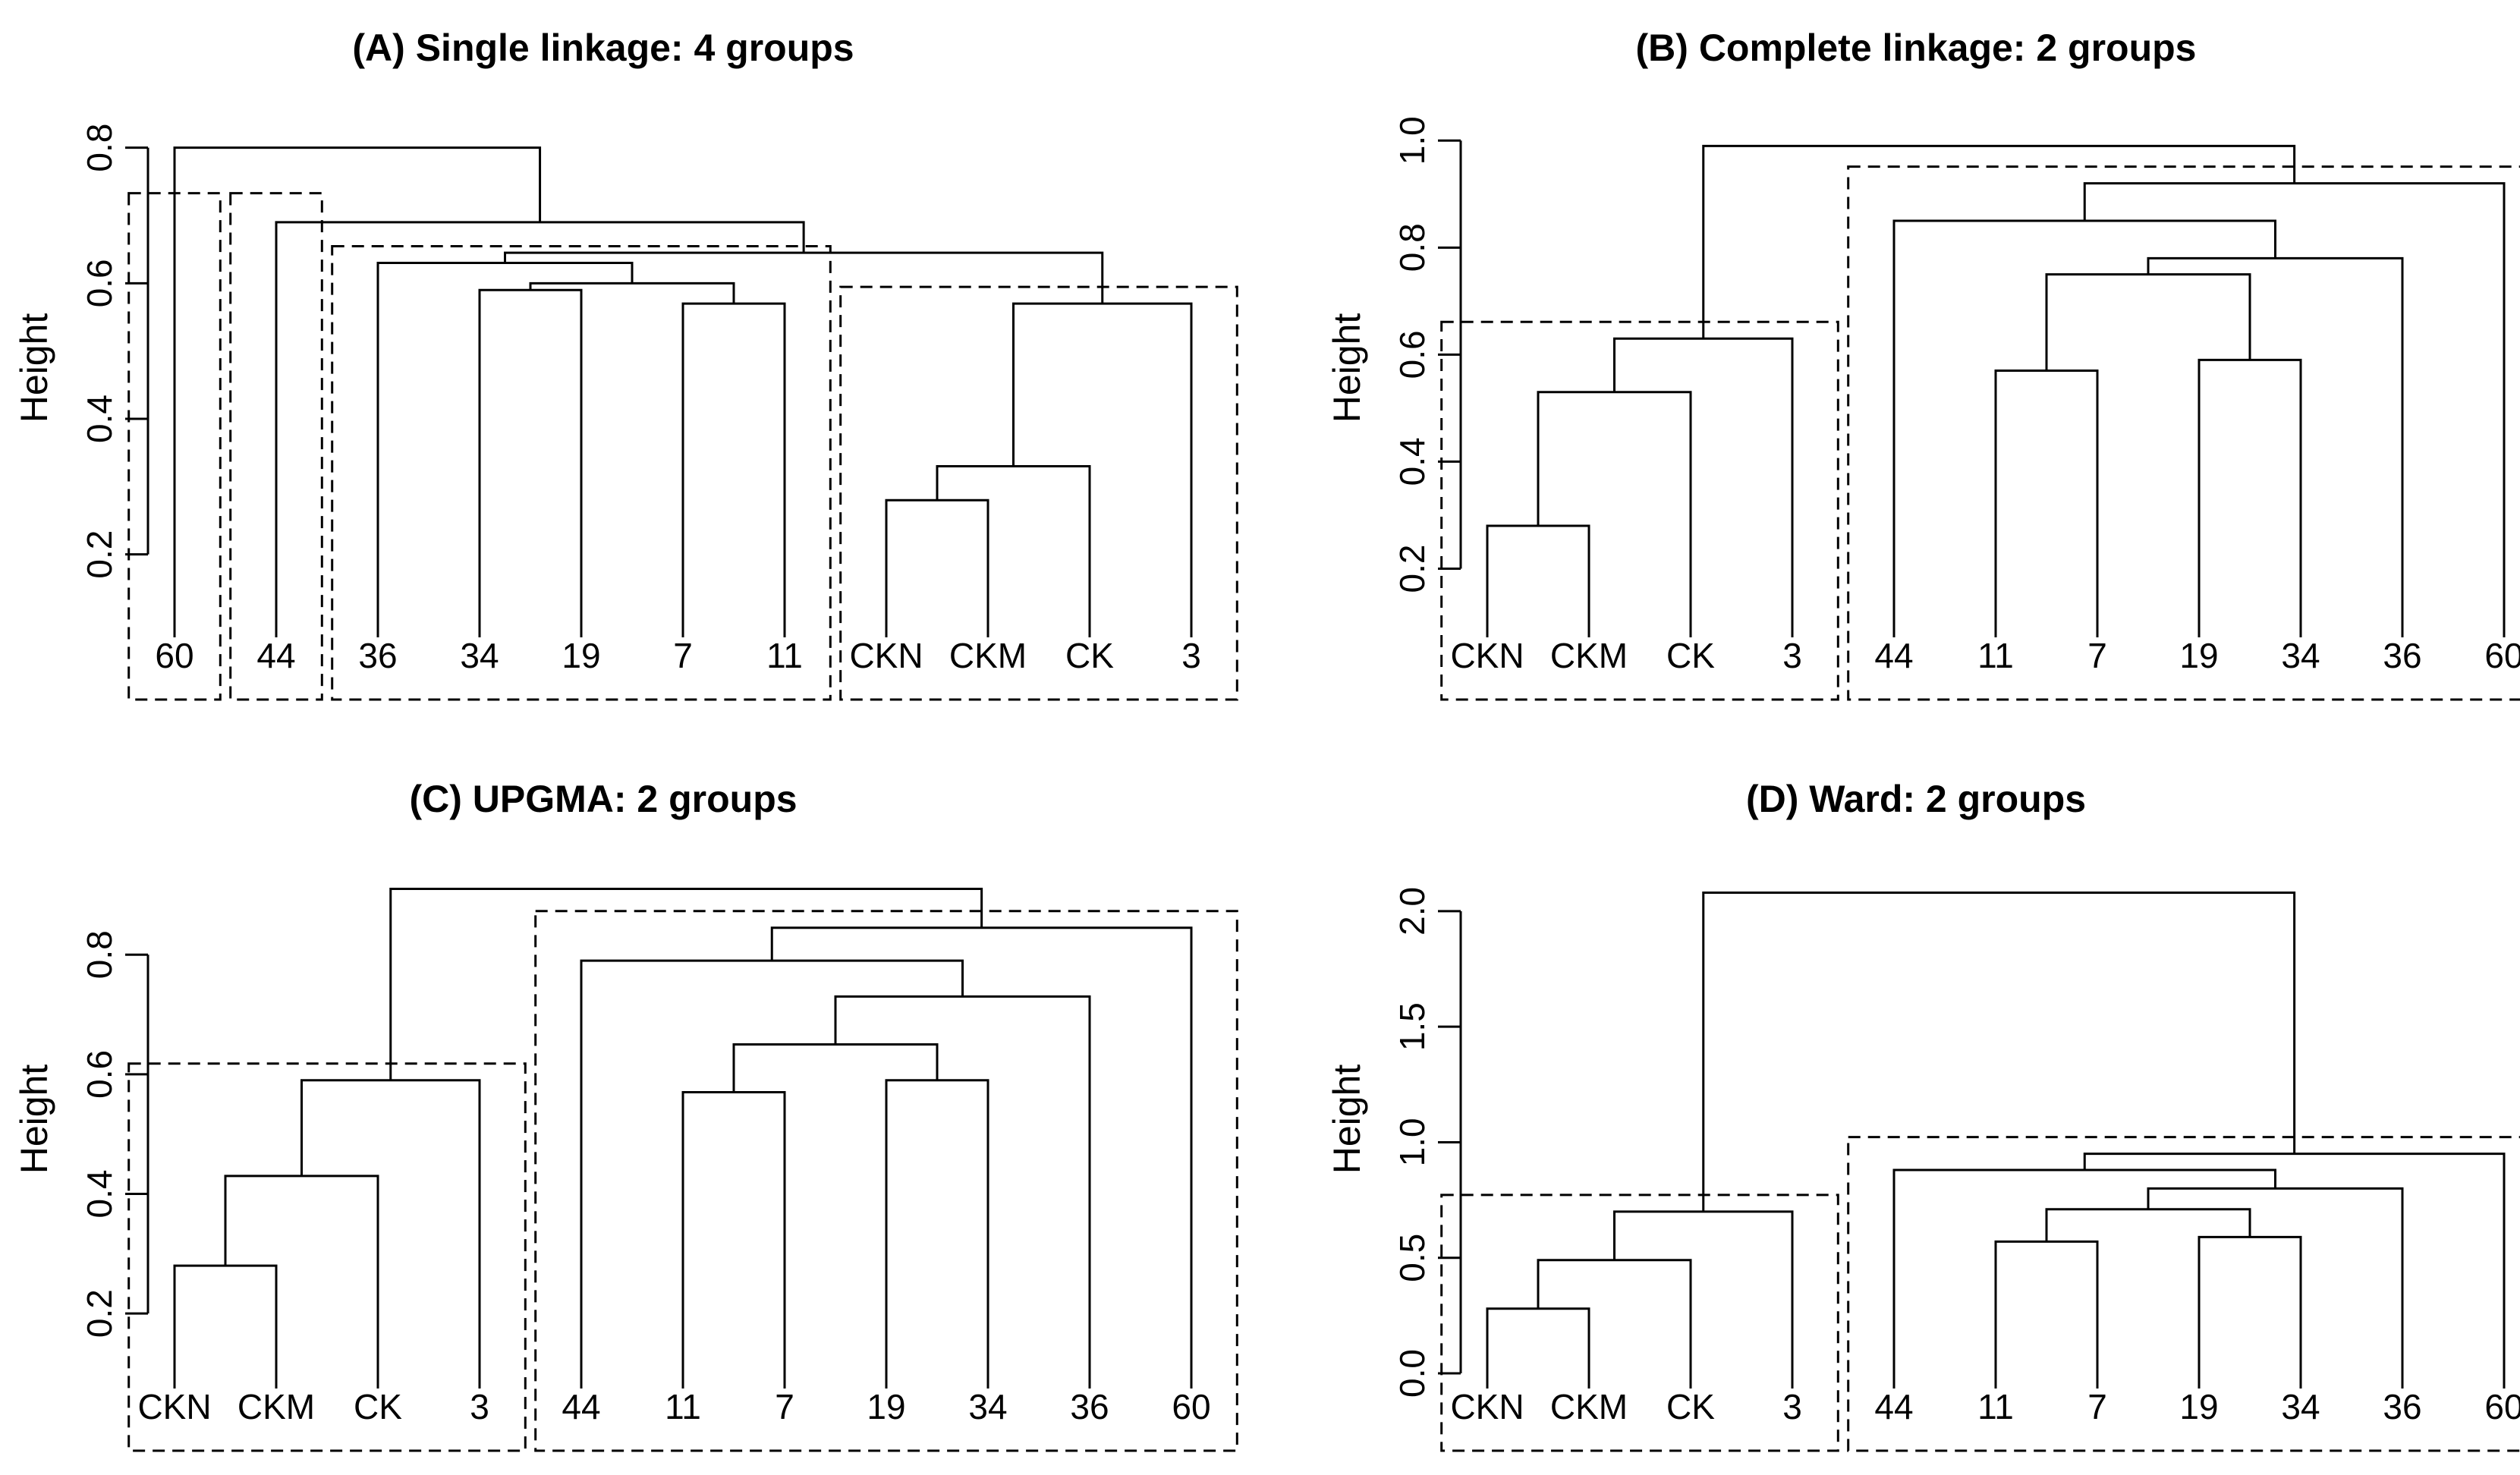 The width and height of the screenshot is (2520, 1475). What do you see at coordinates (1412, 1258) in the screenshot?
I see `y-tick-label: 0.5` at bounding box center [1412, 1258].